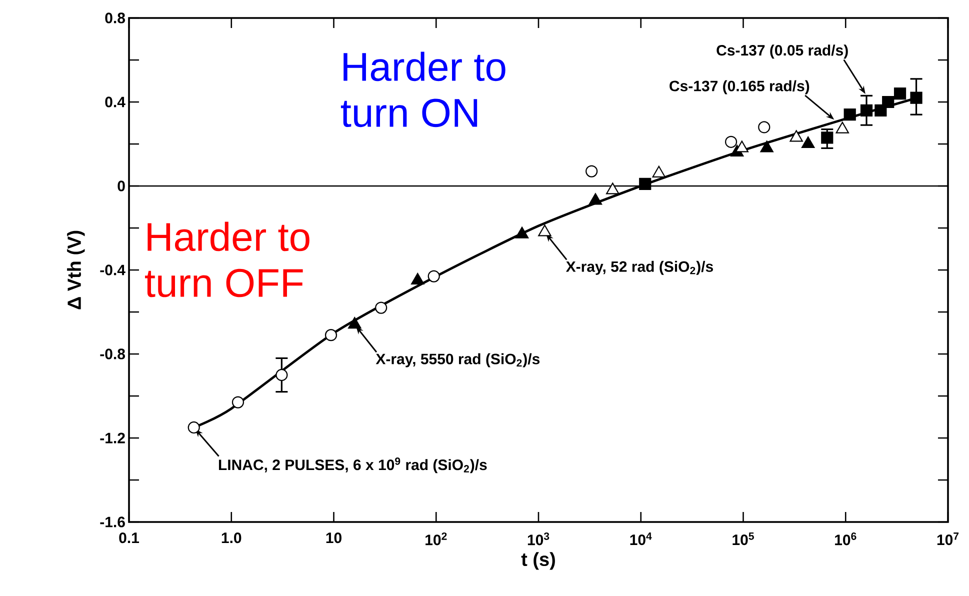 The width and height of the screenshot is (969, 596). I want to click on y-tick-label: -1.2, so click(112, 438).